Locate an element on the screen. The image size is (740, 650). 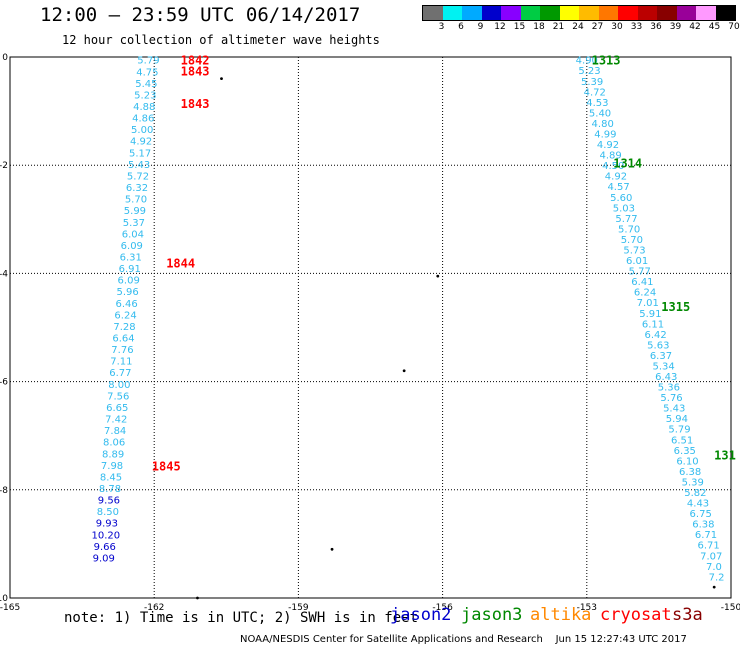
swh-value: 6.51 is located at coordinates (682, 440).